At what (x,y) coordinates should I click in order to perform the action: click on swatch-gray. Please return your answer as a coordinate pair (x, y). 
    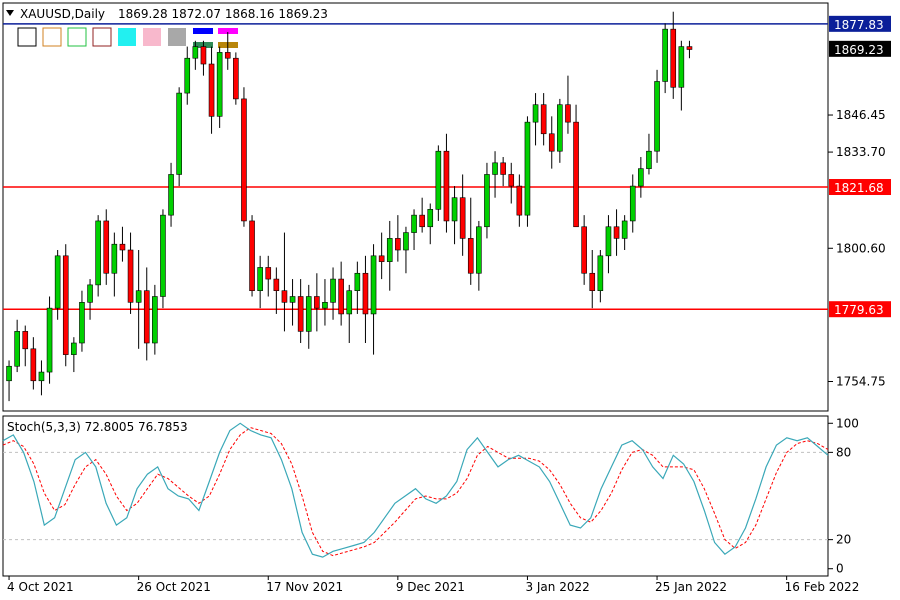
    Looking at the image, I should click on (177, 37).